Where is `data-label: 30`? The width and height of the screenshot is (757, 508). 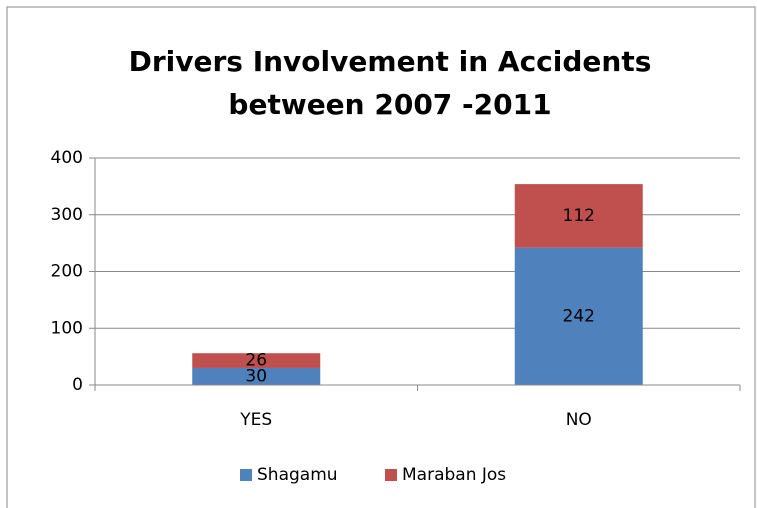
data-label: 30 is located at coordinates (256, 376).